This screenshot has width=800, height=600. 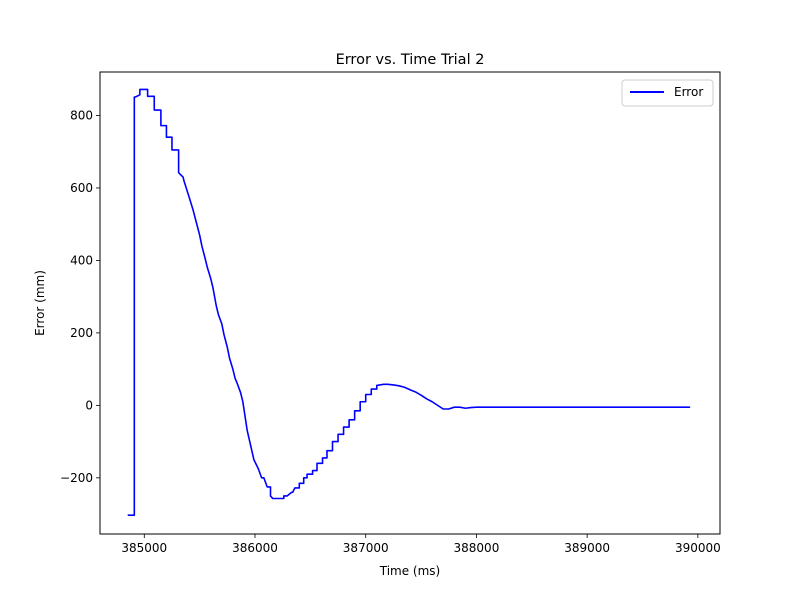 I want to click on chart-title: Error vs. Time Trial 2, so click(x=410, y=60).